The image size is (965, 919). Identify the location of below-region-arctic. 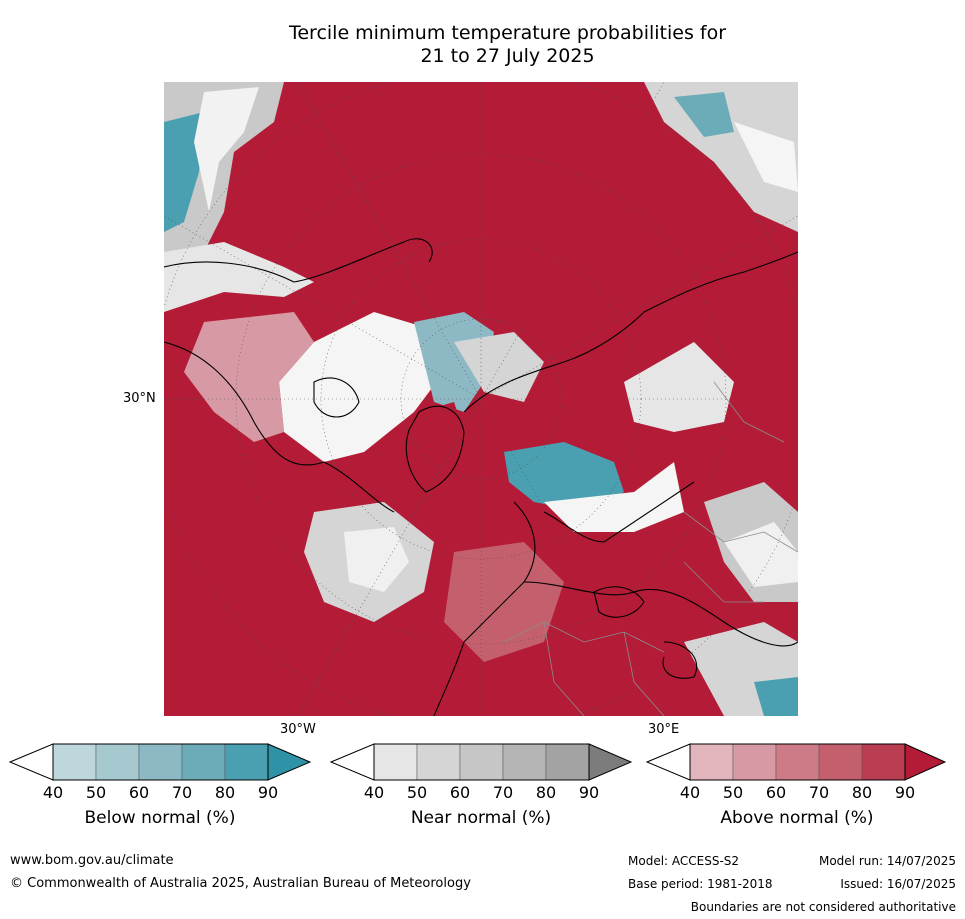
(454, 362).